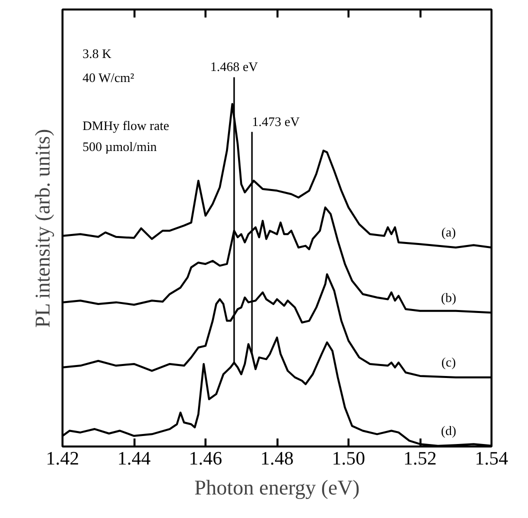 Image resolution: width=528 pixels, height=518 pixels. What do you see at coordinates (448, 362) in the screenshot?
I see `series-label: (c)` at bounding box center [448, 362].